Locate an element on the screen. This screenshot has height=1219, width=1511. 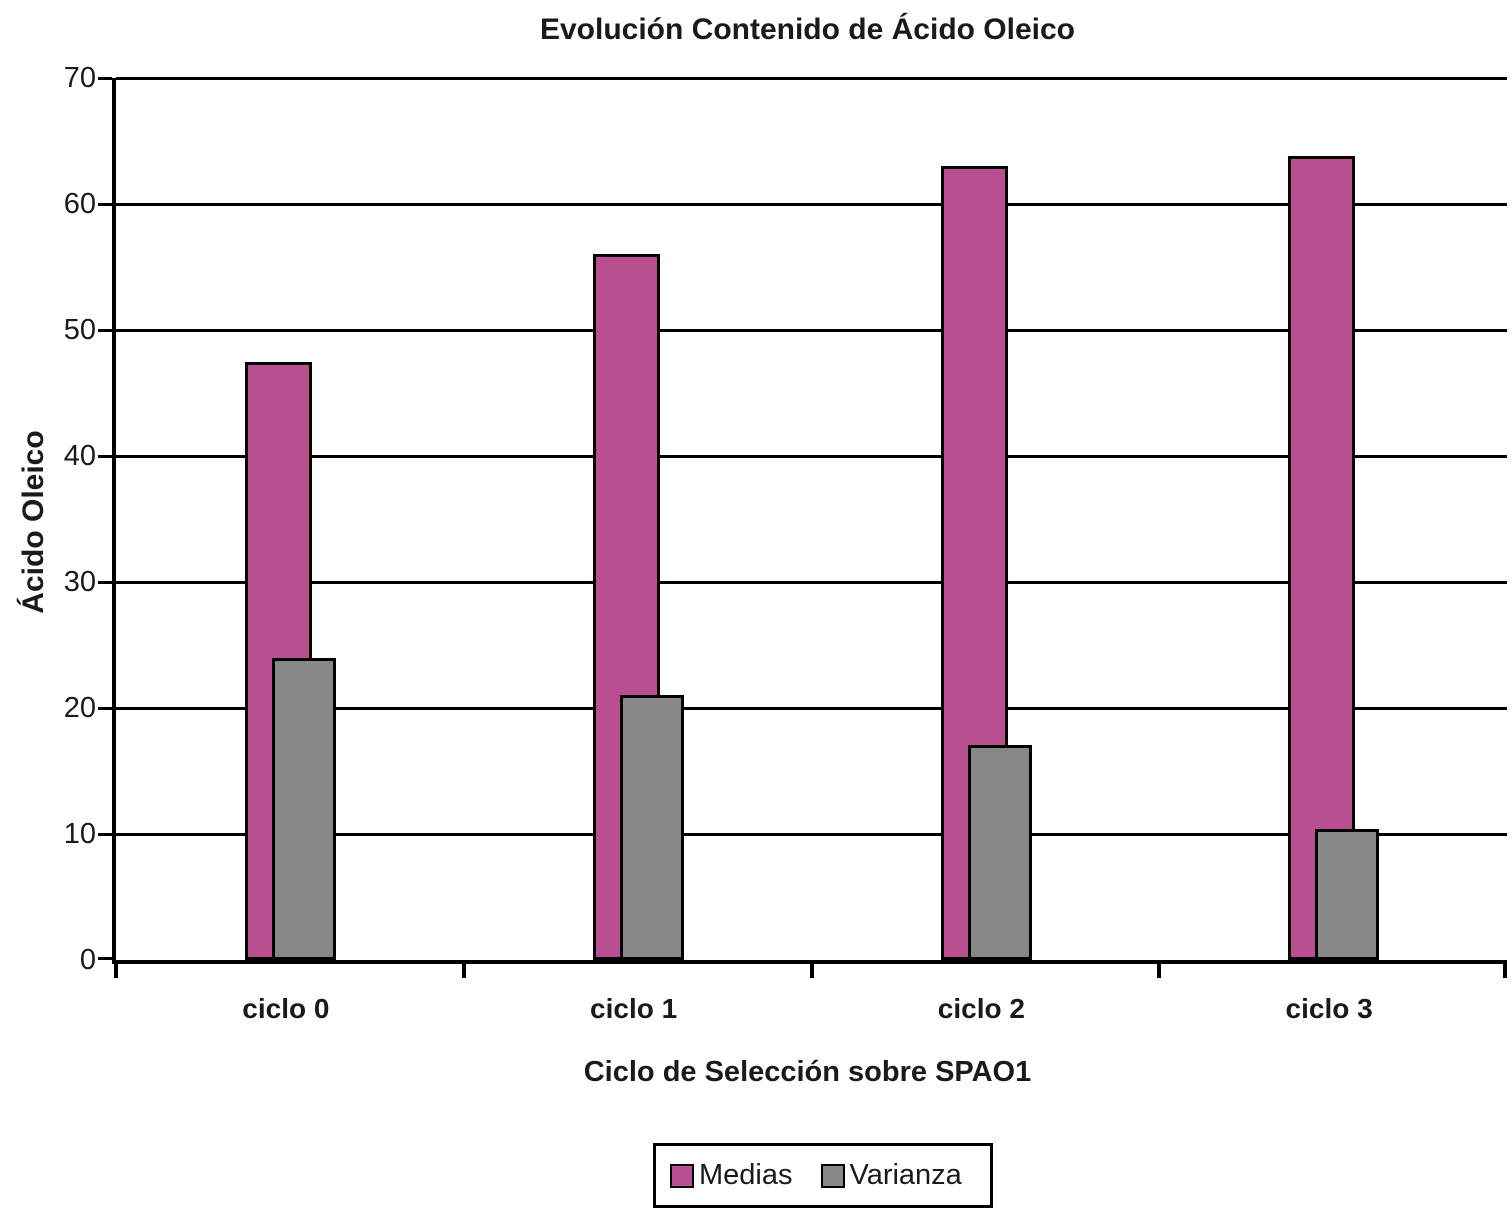
y-tick-label-50: 50 is located at coordinates (79, 330).